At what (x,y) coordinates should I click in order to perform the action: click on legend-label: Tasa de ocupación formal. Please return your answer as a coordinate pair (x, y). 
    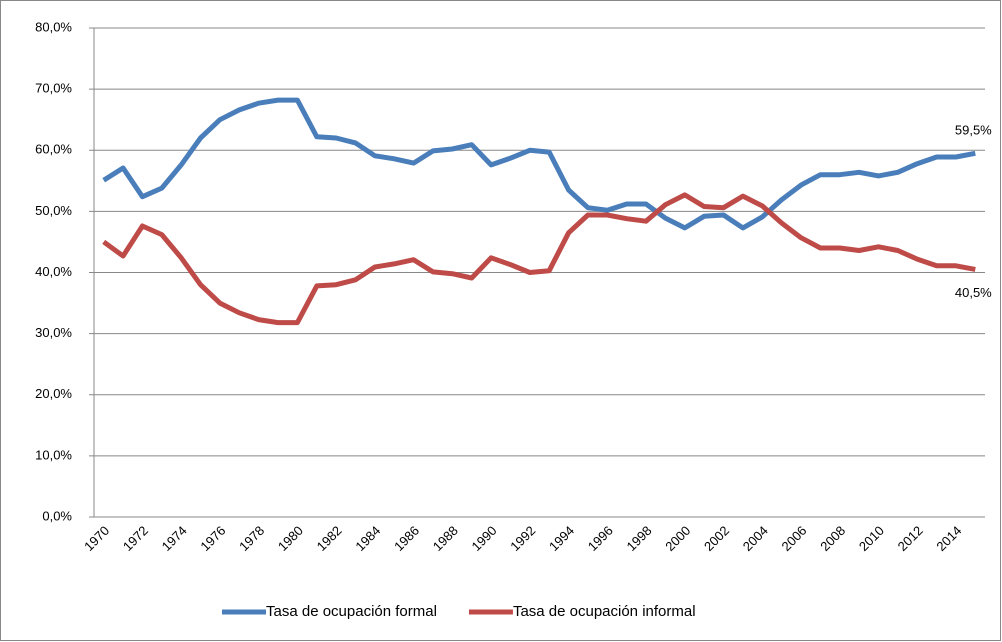
    Looking at the image, I should click on (351, 611).